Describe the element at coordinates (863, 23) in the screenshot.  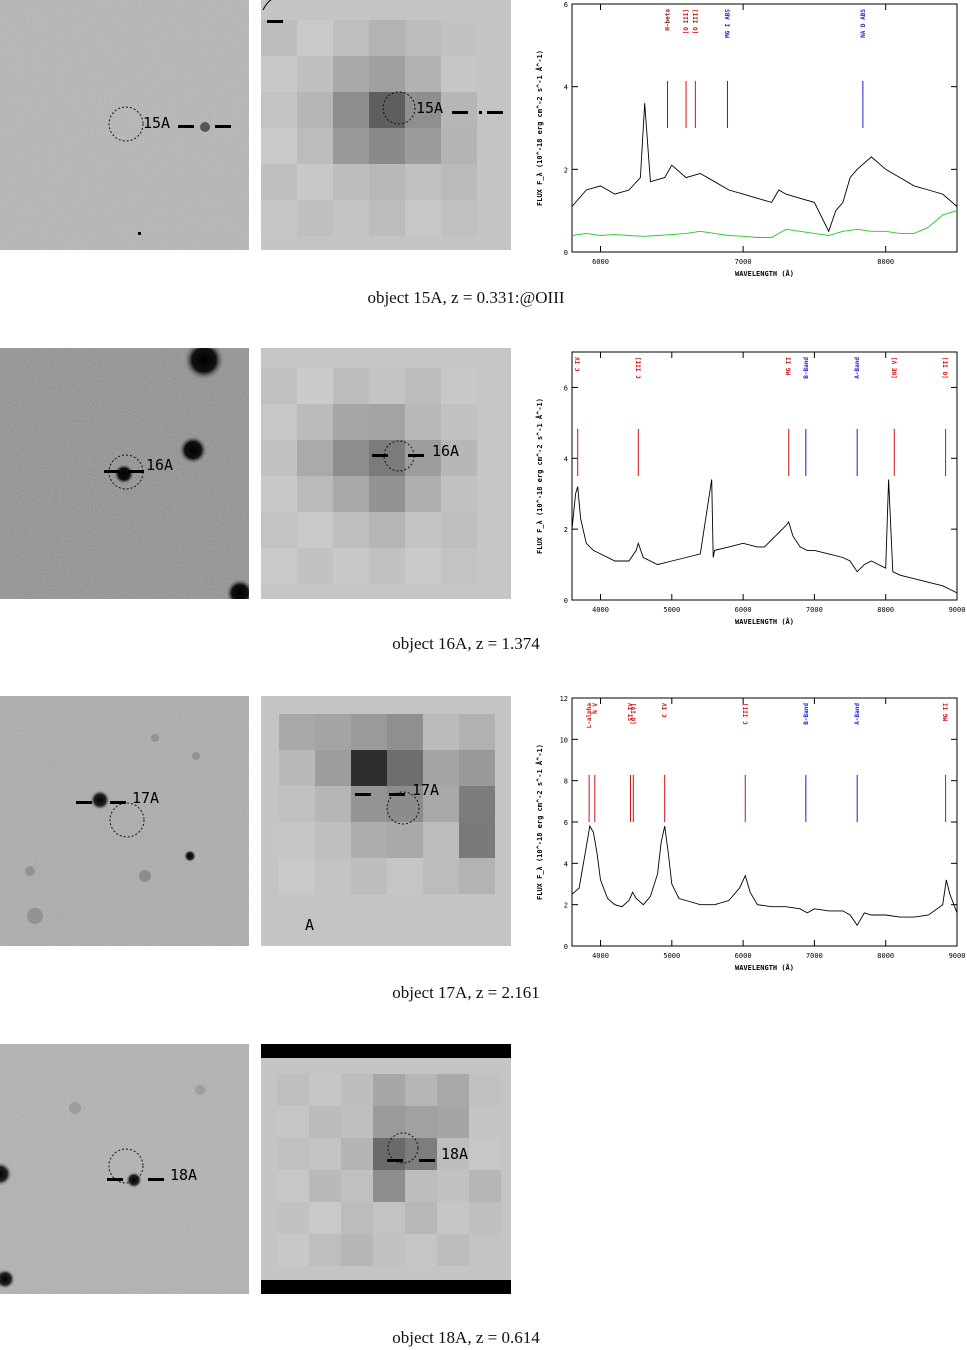
I see `line-marker-label: NA D ABS` at that location.